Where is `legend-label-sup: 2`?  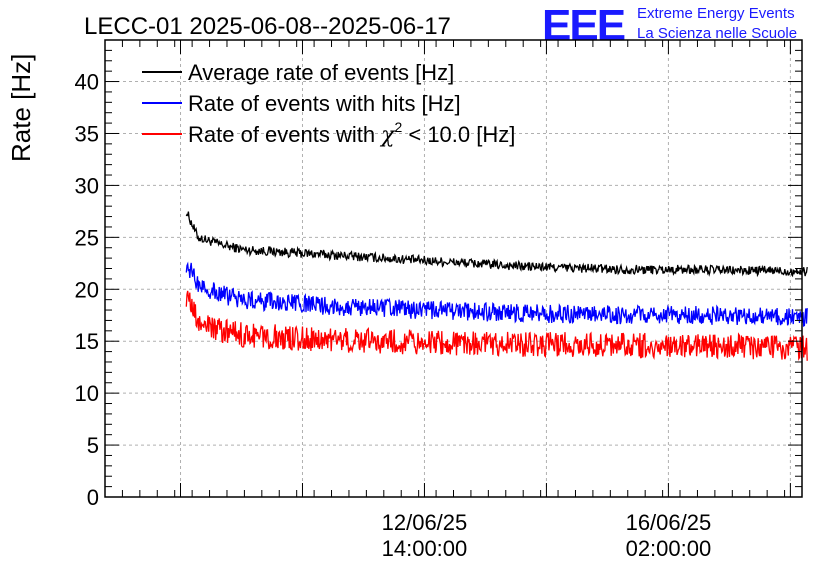 legend-label-sup: 2 is located at coordinates (398, 127).